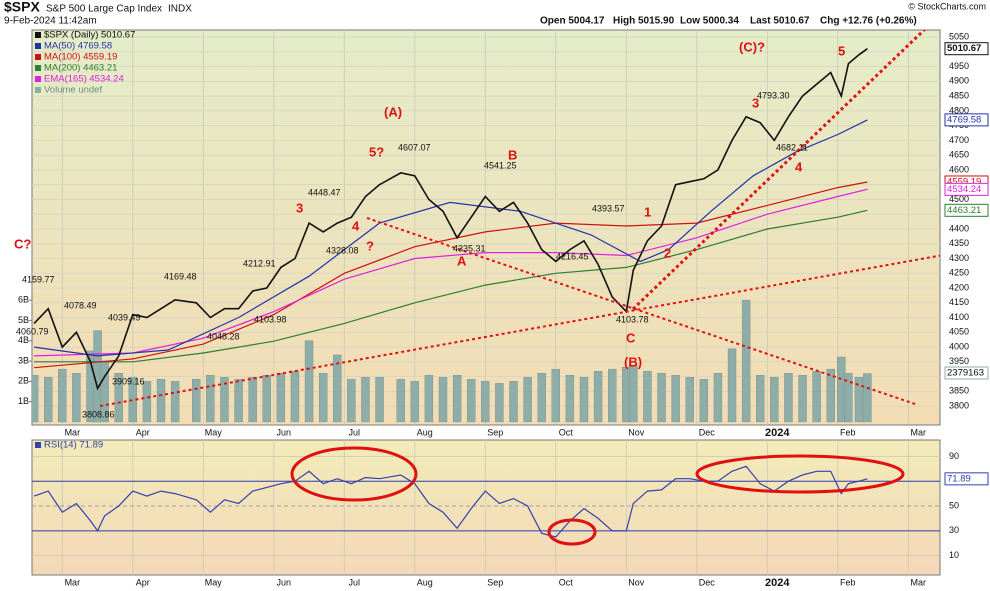 The image size is (990, 591). What do you see at coordinates (38, 279) in the screenshot?
I see `price-label: 4159.77` at bounding box center [38, 279].